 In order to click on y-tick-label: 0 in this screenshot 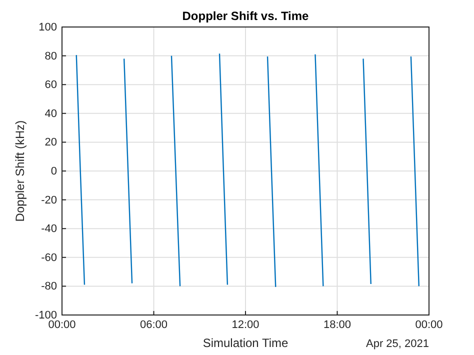, I will do `click(53, 172)`.